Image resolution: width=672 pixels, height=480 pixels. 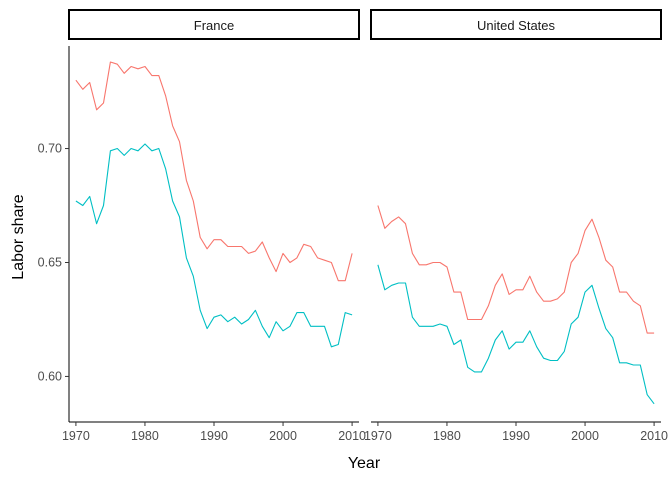 I want to click on y-tick-label: 0.60, so click(x=50, y=376).